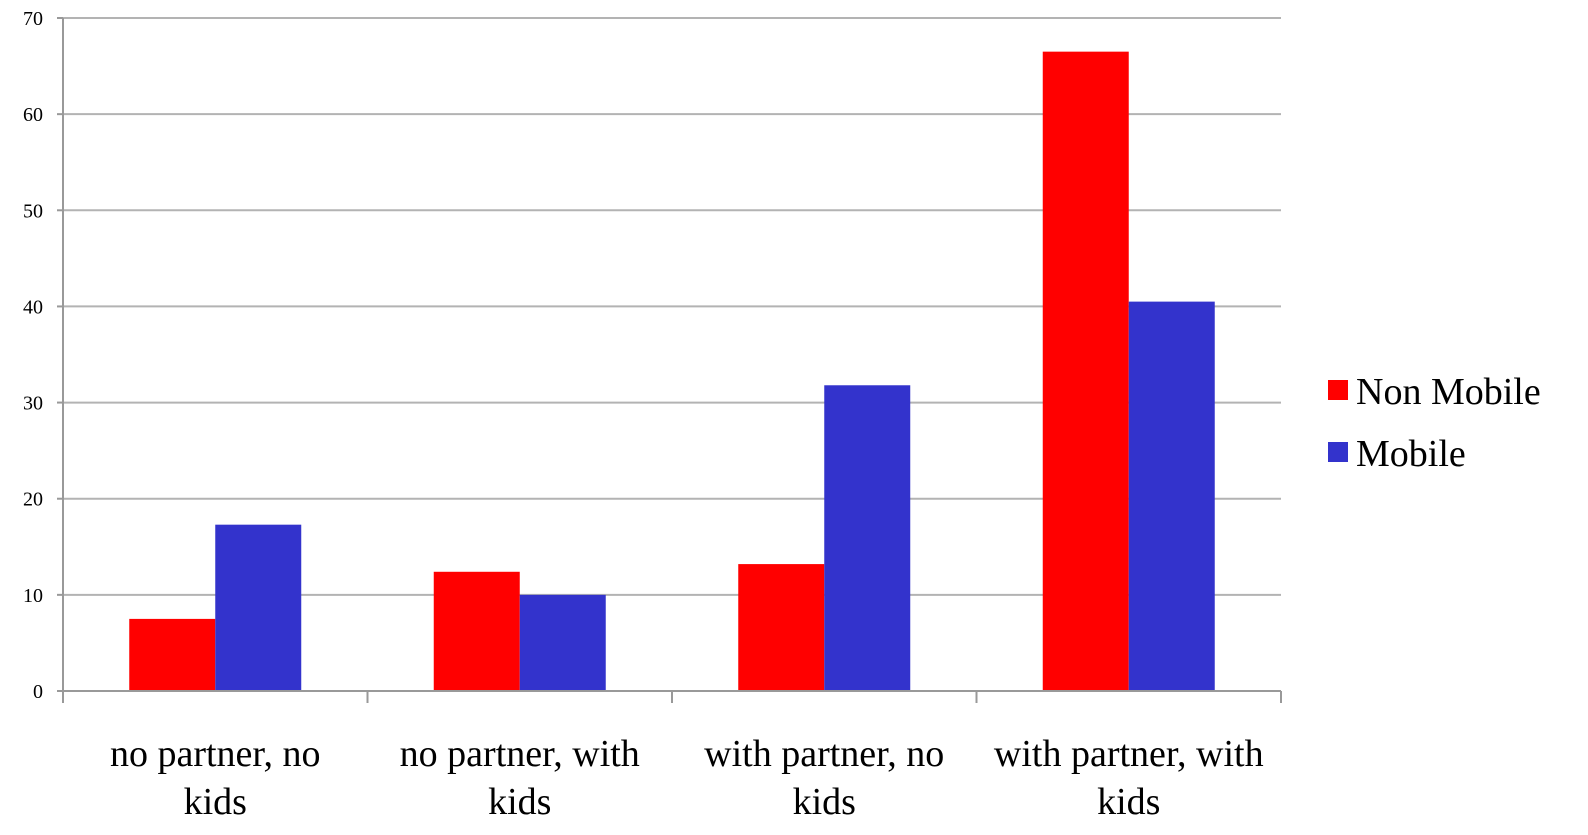 This screenshot has width=1588, height=835. What do you see at coordinates (1411, 454) in the screenshot?
I see `legend-label: Mobile` at bounding box center [1411, 454].